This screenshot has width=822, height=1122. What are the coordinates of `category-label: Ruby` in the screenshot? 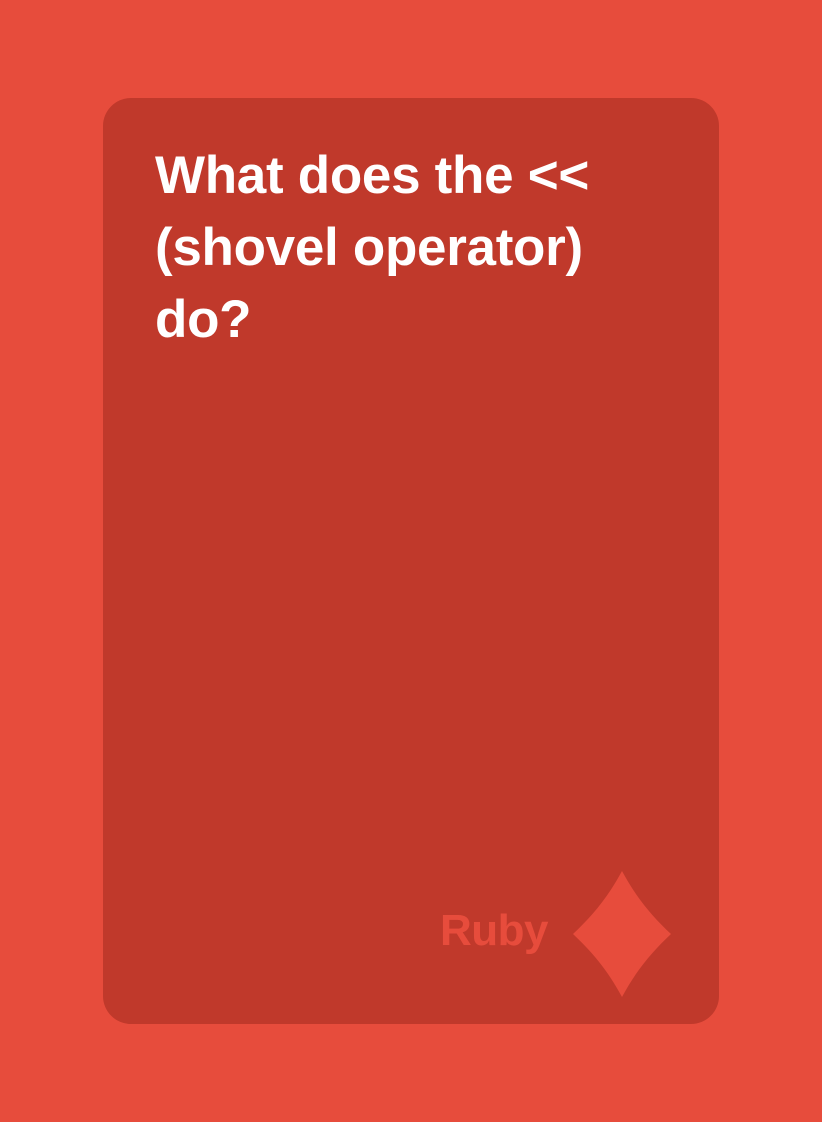 It's located at (494, 930).